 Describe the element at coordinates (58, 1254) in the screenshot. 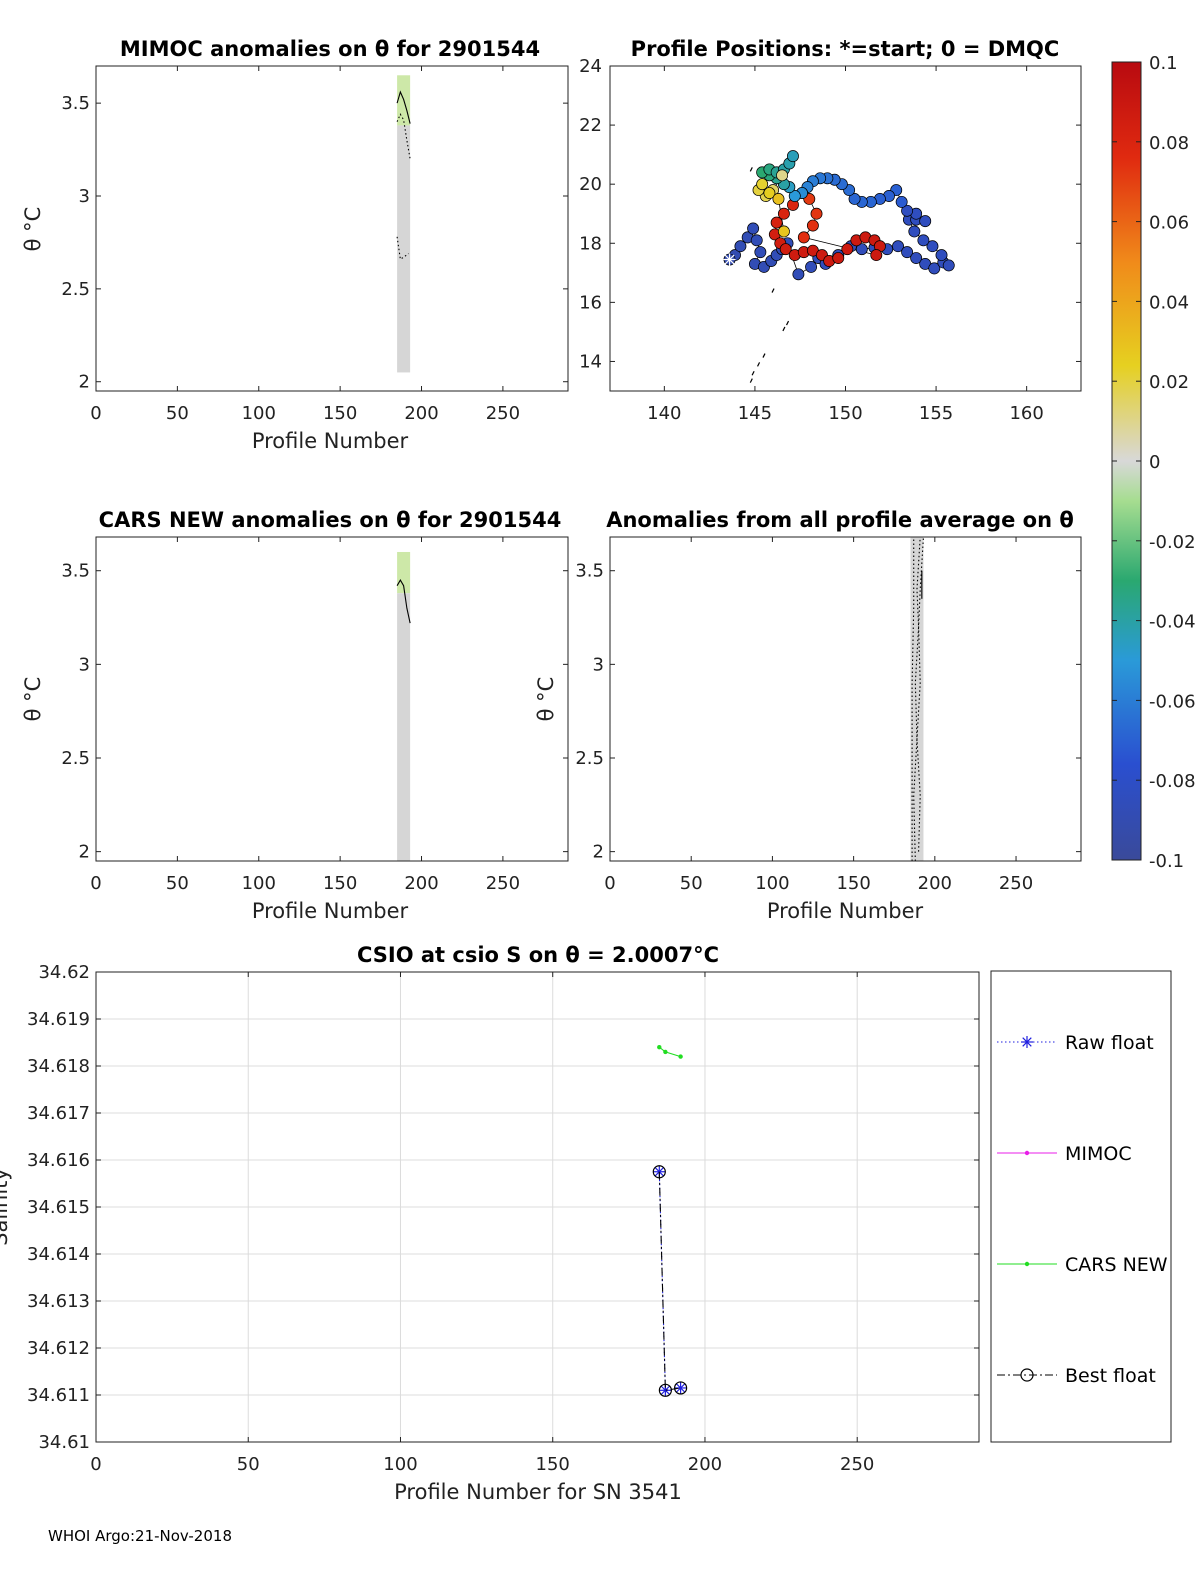

I see `y-tick-label: 34.614` at that location.